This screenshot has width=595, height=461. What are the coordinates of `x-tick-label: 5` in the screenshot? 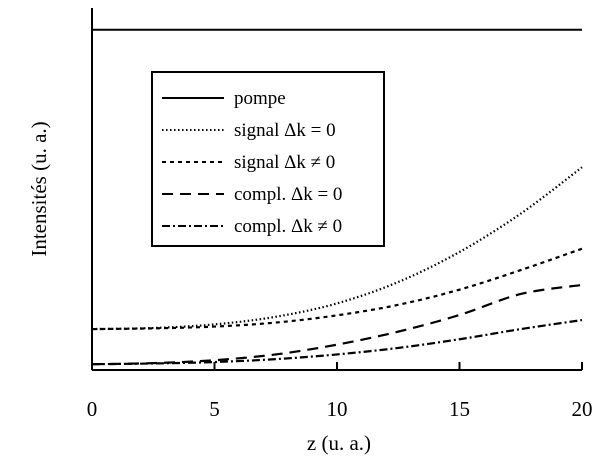 It's located at (214, 409).